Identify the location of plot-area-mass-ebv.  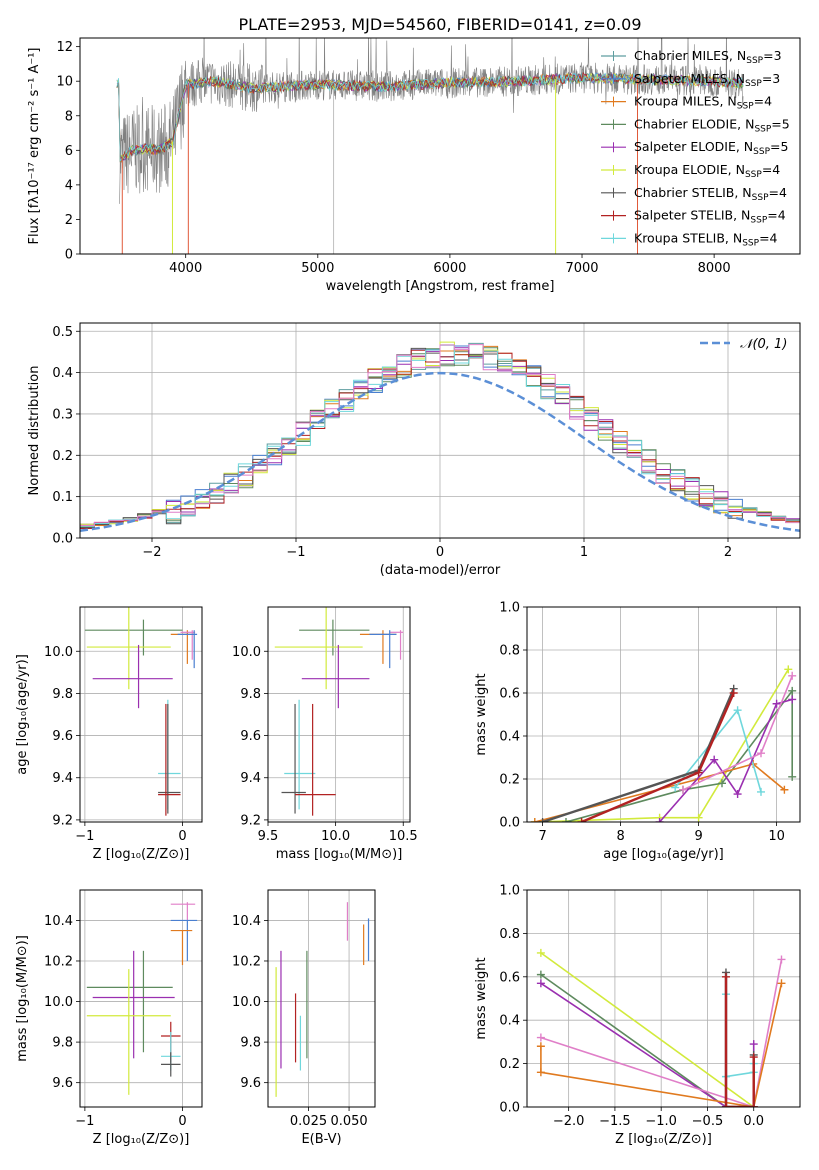
(322, 999).